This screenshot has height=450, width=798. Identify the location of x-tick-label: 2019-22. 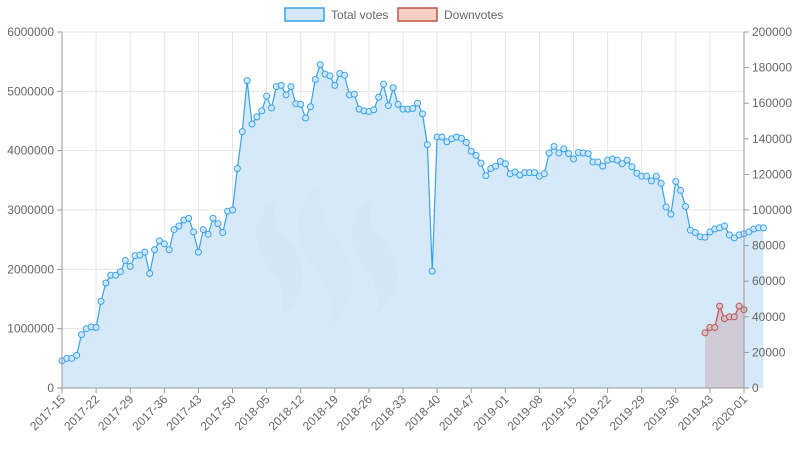
(593, 412).